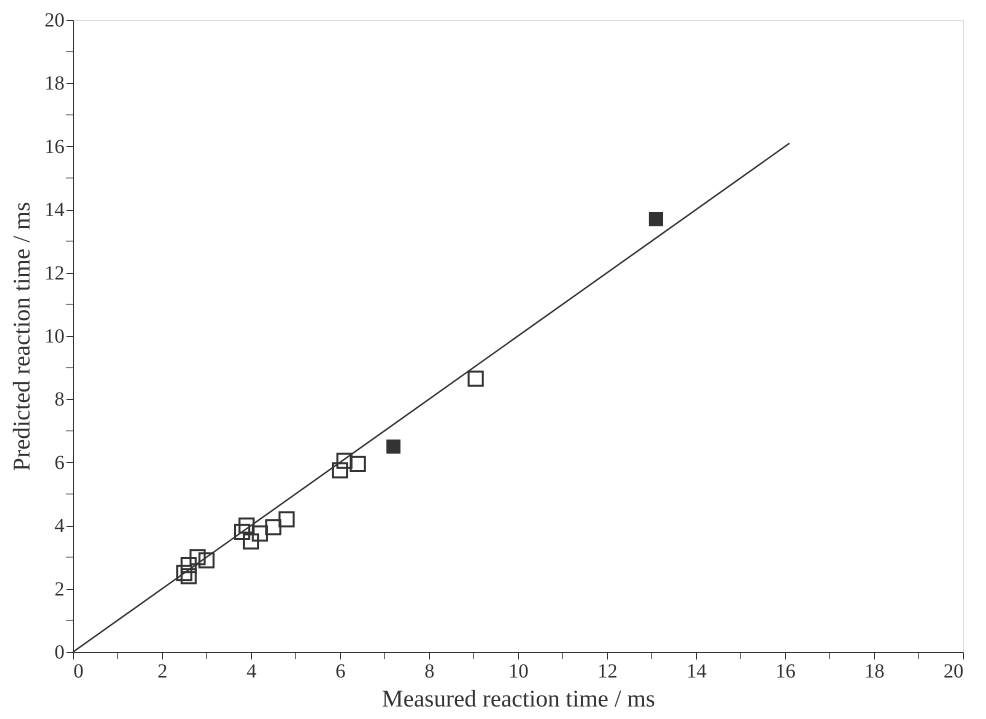  Describe the element at coordinates (608, 671) in the screenshot. I see `x-tick-label: 12` at that location.